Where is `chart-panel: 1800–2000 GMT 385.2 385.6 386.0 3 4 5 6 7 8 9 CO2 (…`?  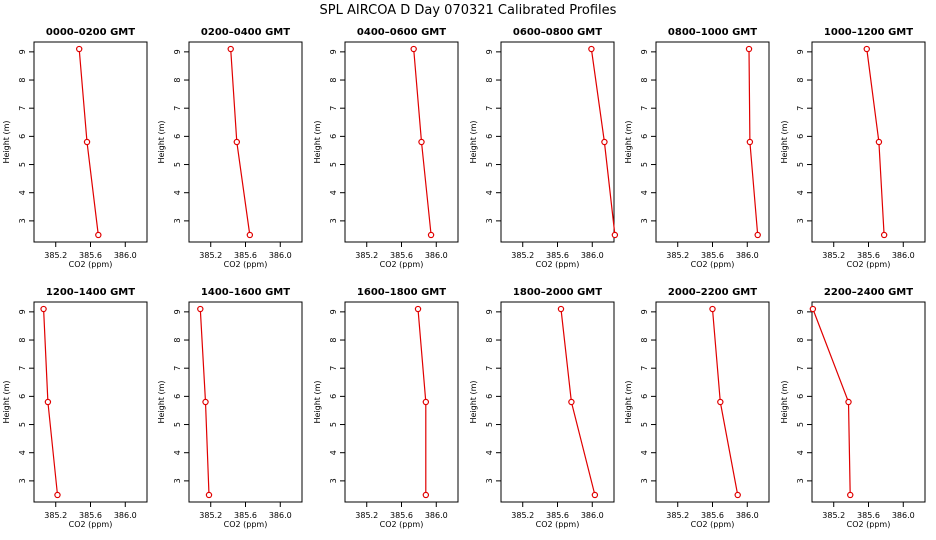 chart-panel: 1800–2000 GMT 385.2 385.6 386.0 3 4 5 6 7 8 9 CO2 (… is located at coordinates (542, 408).